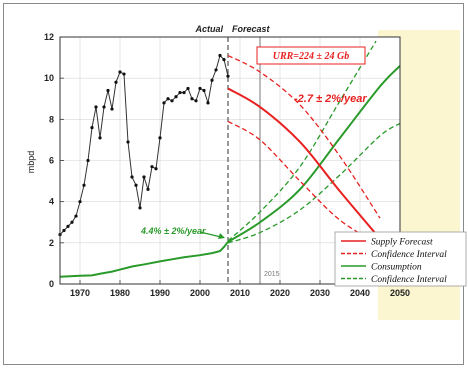 The height and width of the screenshot is (369, 468). What do you see at coordinates (272, 274) in the screenshot?
I see `year-marker-label: 2015` at bounding box center [272, 274].